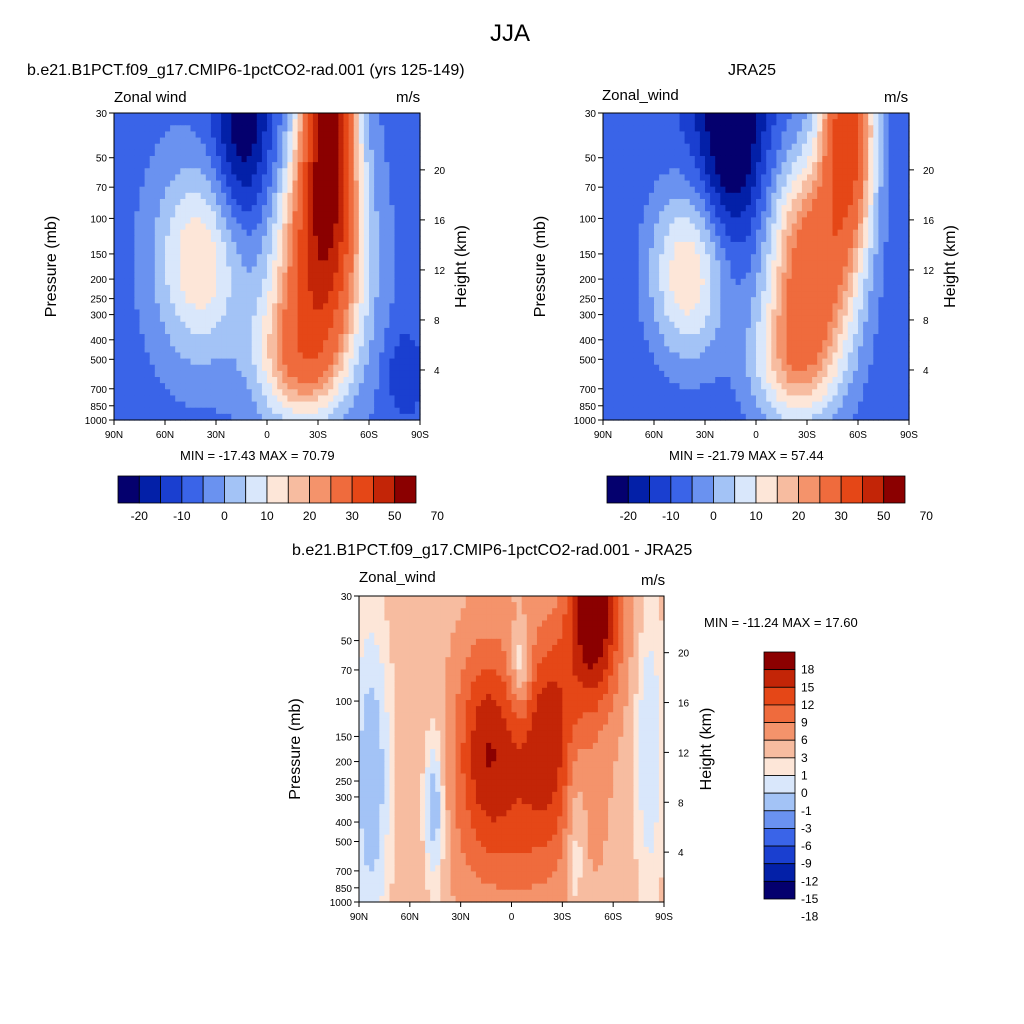 Image resolution: width=1024 pixels, height=1024 pixels. Describe the element at coordinates (540, 266) in the screenshot. I see `panel2-ylabel: Pressure (mb)` at that location.